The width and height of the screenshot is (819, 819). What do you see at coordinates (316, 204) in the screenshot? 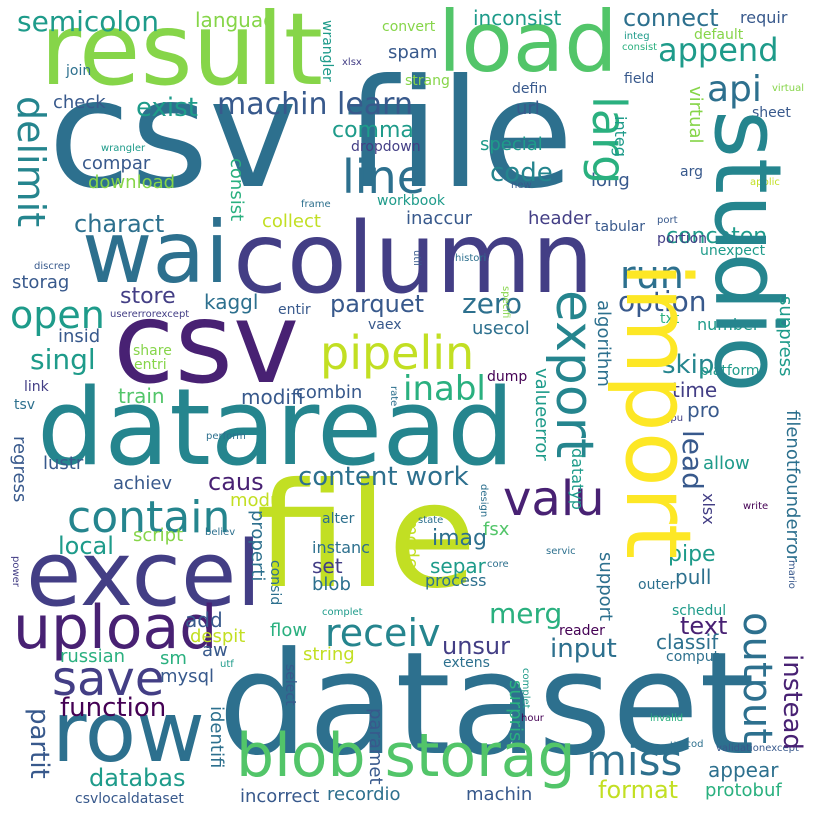
I see `word-specifi: frame` at bounding box center [316, 204].